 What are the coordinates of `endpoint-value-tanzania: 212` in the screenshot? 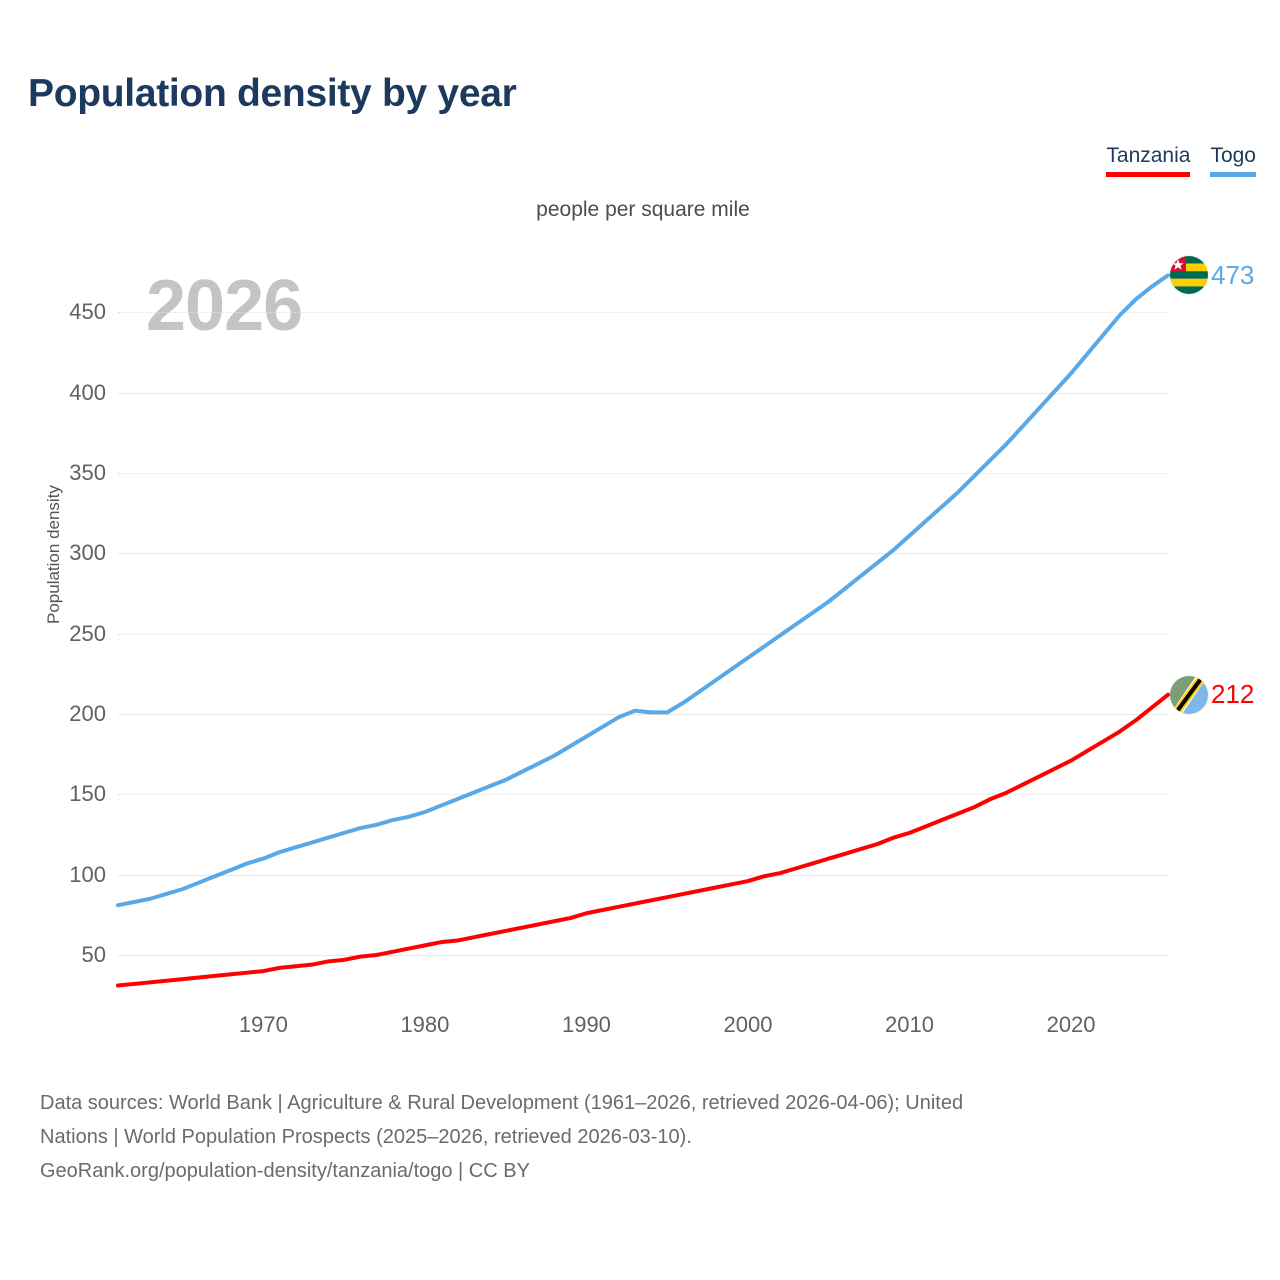 It's located at (1233, 694).